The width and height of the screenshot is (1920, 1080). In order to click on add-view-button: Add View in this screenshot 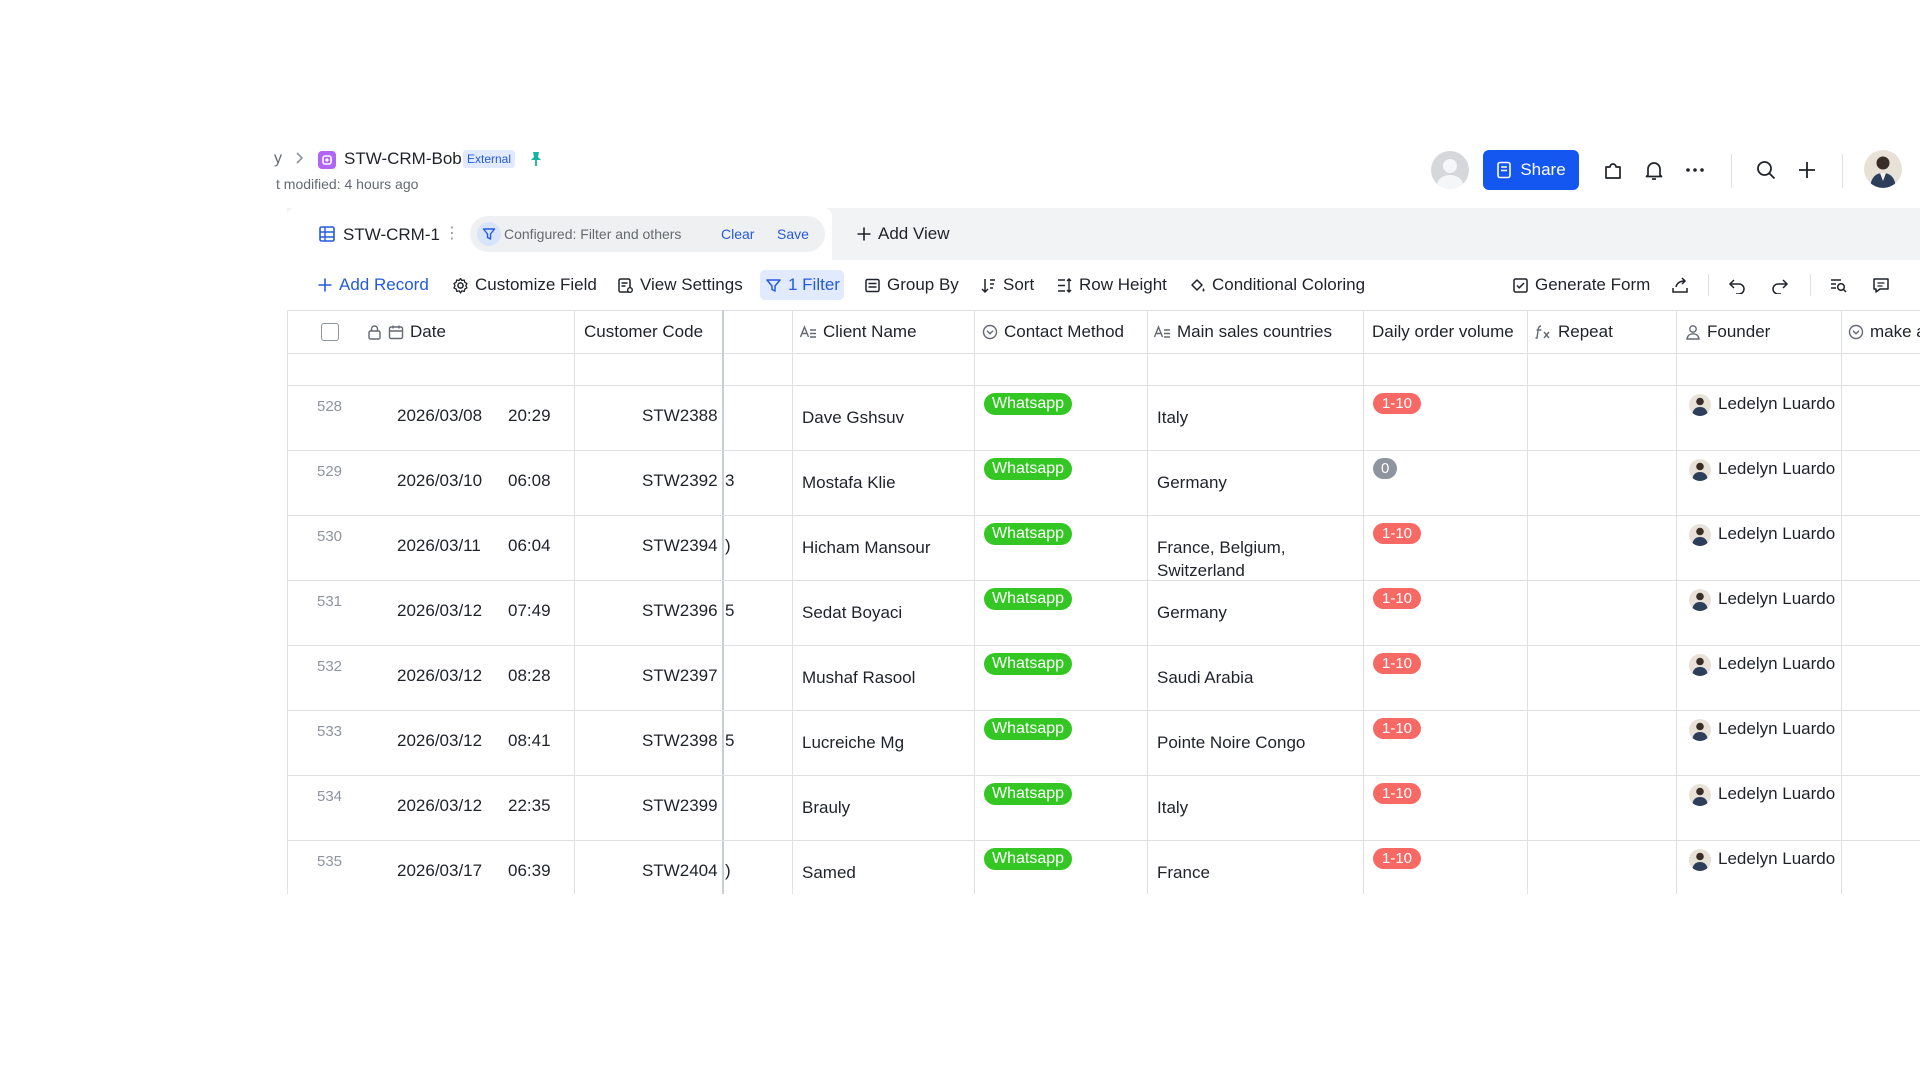, I will do `click(903, 234)`.